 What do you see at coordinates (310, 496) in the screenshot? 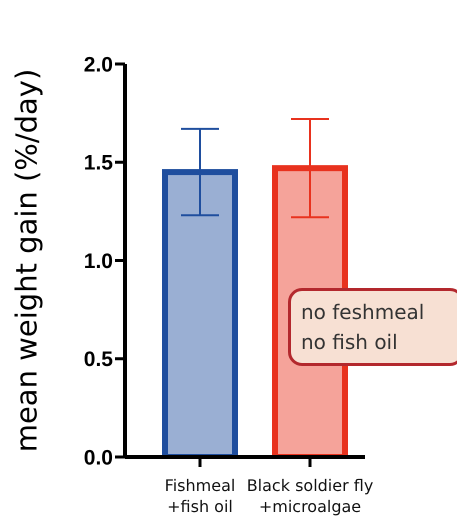
I see `x-tick-label: Black soldier fly +microalgae` at bounding box center [310, 496].